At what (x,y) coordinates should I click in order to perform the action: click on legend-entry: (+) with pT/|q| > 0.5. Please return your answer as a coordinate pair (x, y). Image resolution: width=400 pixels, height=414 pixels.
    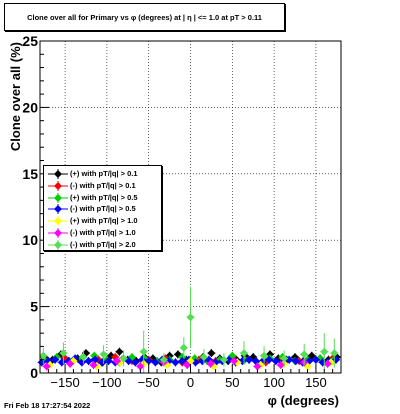
    Looking at the image, I should click on (102, 198).